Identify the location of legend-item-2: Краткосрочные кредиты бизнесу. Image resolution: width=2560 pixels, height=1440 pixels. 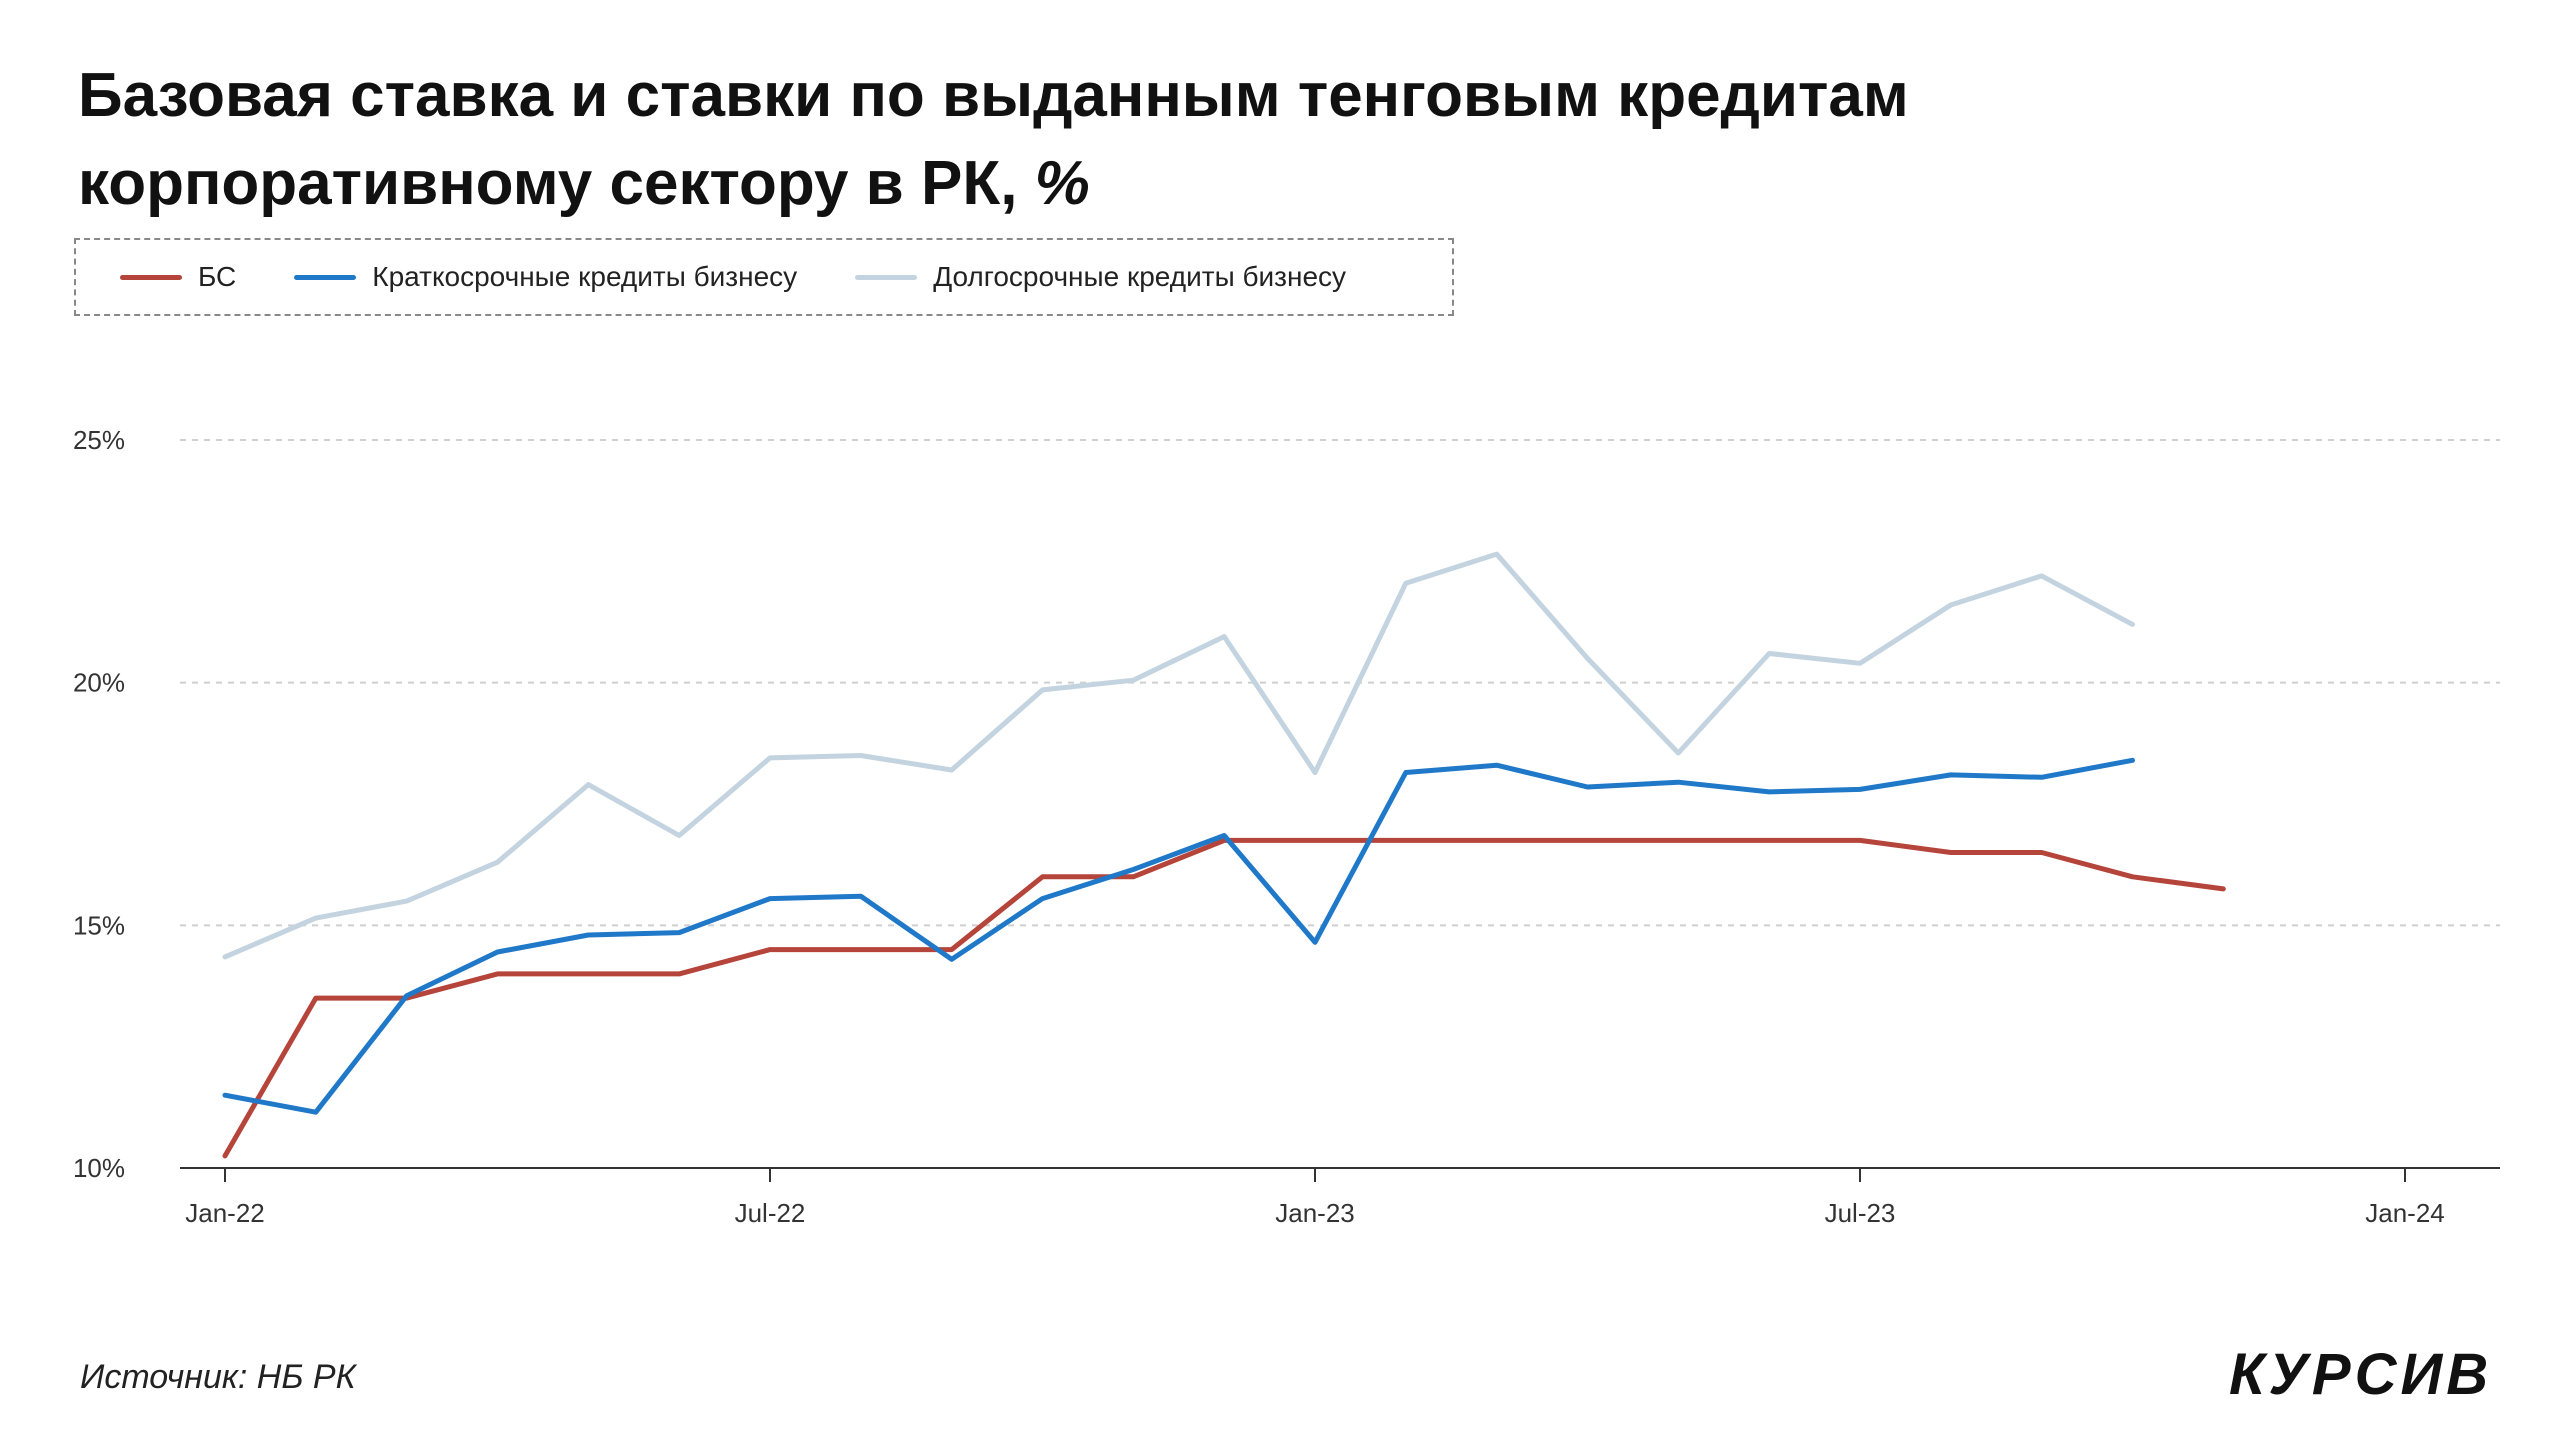
(545, 277).